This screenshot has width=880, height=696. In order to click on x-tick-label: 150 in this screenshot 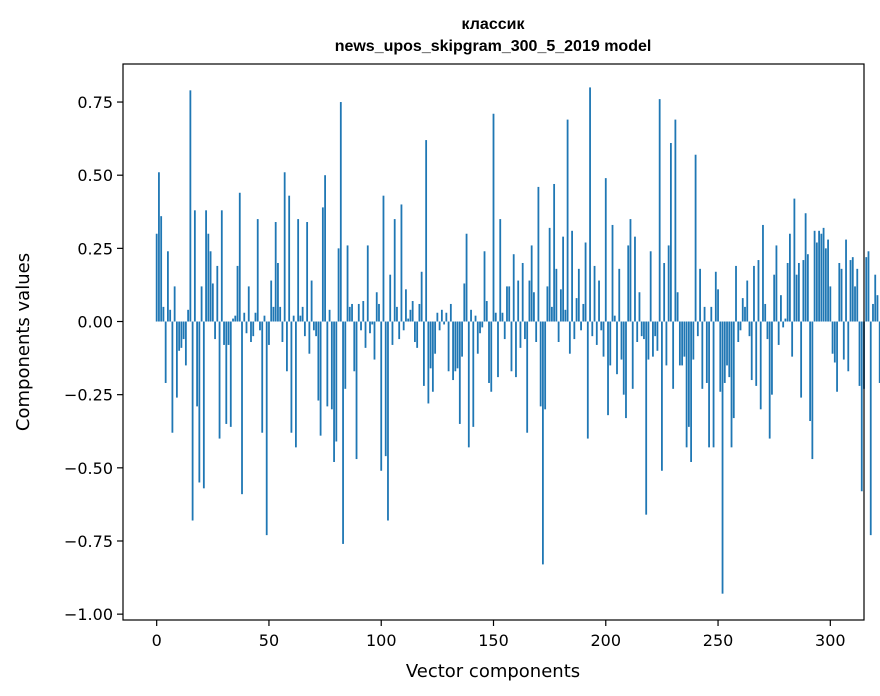, I will do `click(493, 640)`.